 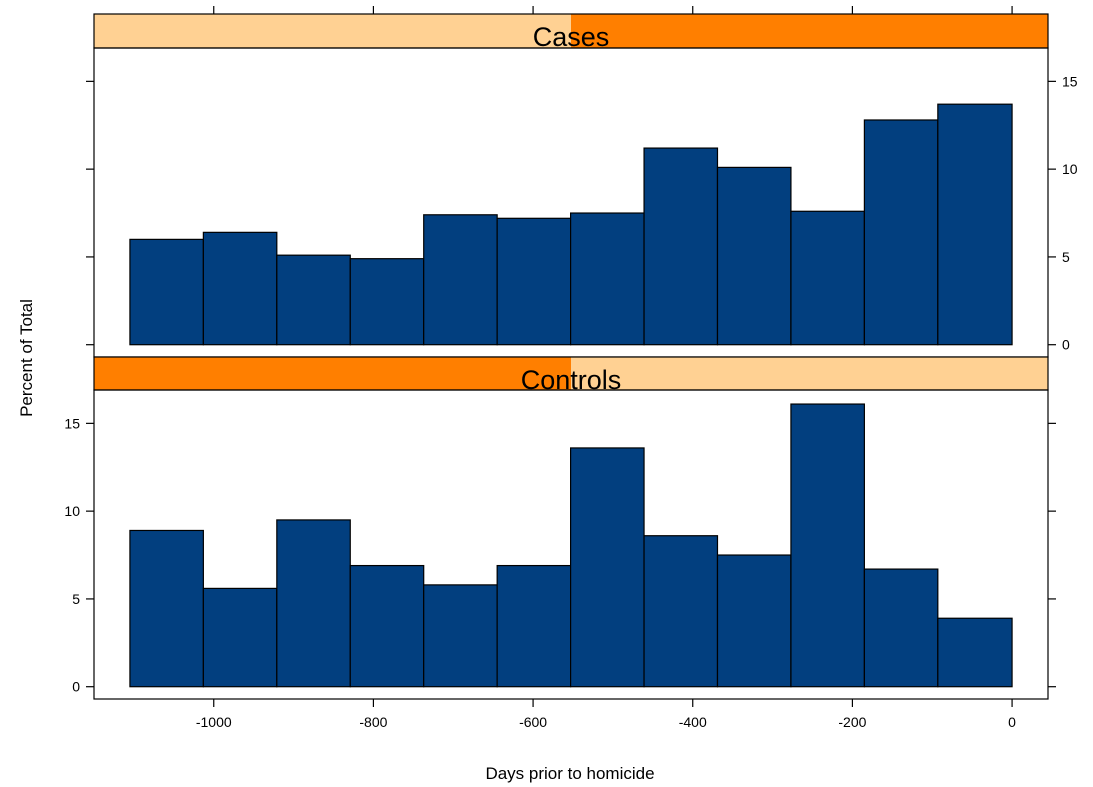 I want to click on x-tick-label: -600, so click(x=533, y=722).